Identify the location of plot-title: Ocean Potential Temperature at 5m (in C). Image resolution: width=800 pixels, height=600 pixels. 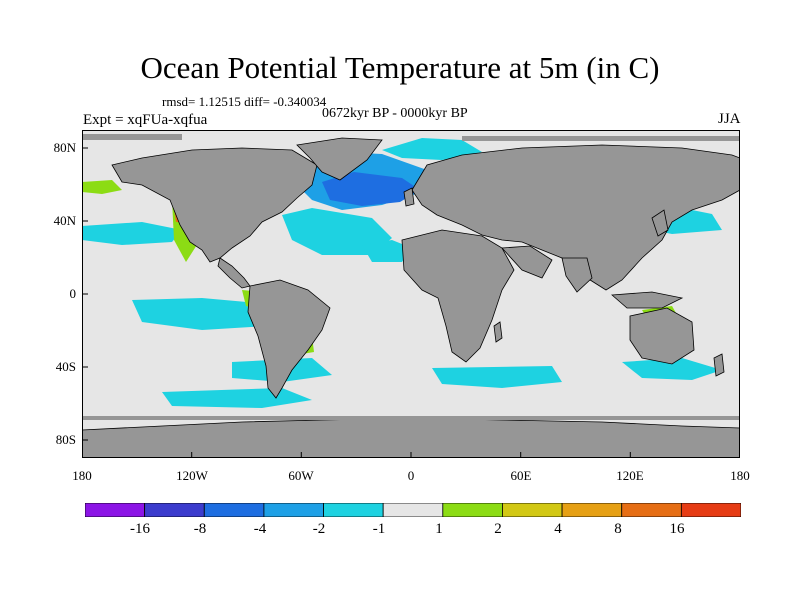
(400, 67).